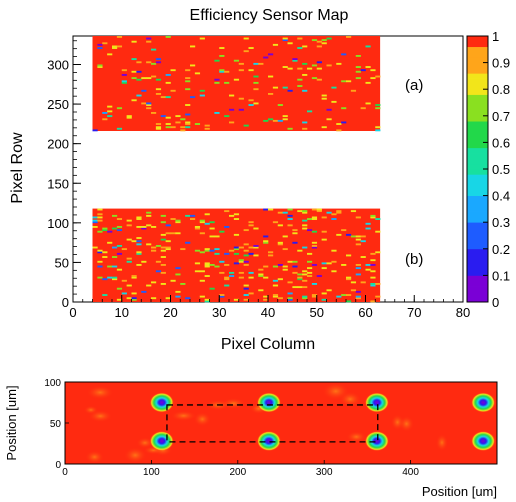 This screenshot has width=516, height=502. What do you see at coordinates (501, 196) in the screenshot?
I see `colorbar-tick-label: 0.4` at bounding box center [501, 196].